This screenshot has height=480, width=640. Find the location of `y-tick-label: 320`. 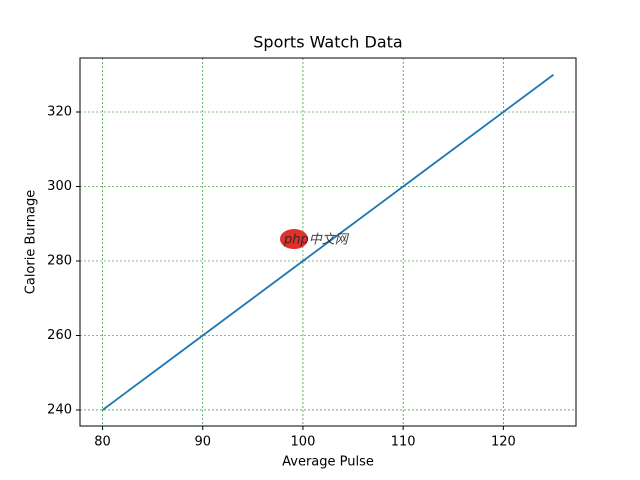

y-tick-label: 320 is located at coordinates (59, 112).